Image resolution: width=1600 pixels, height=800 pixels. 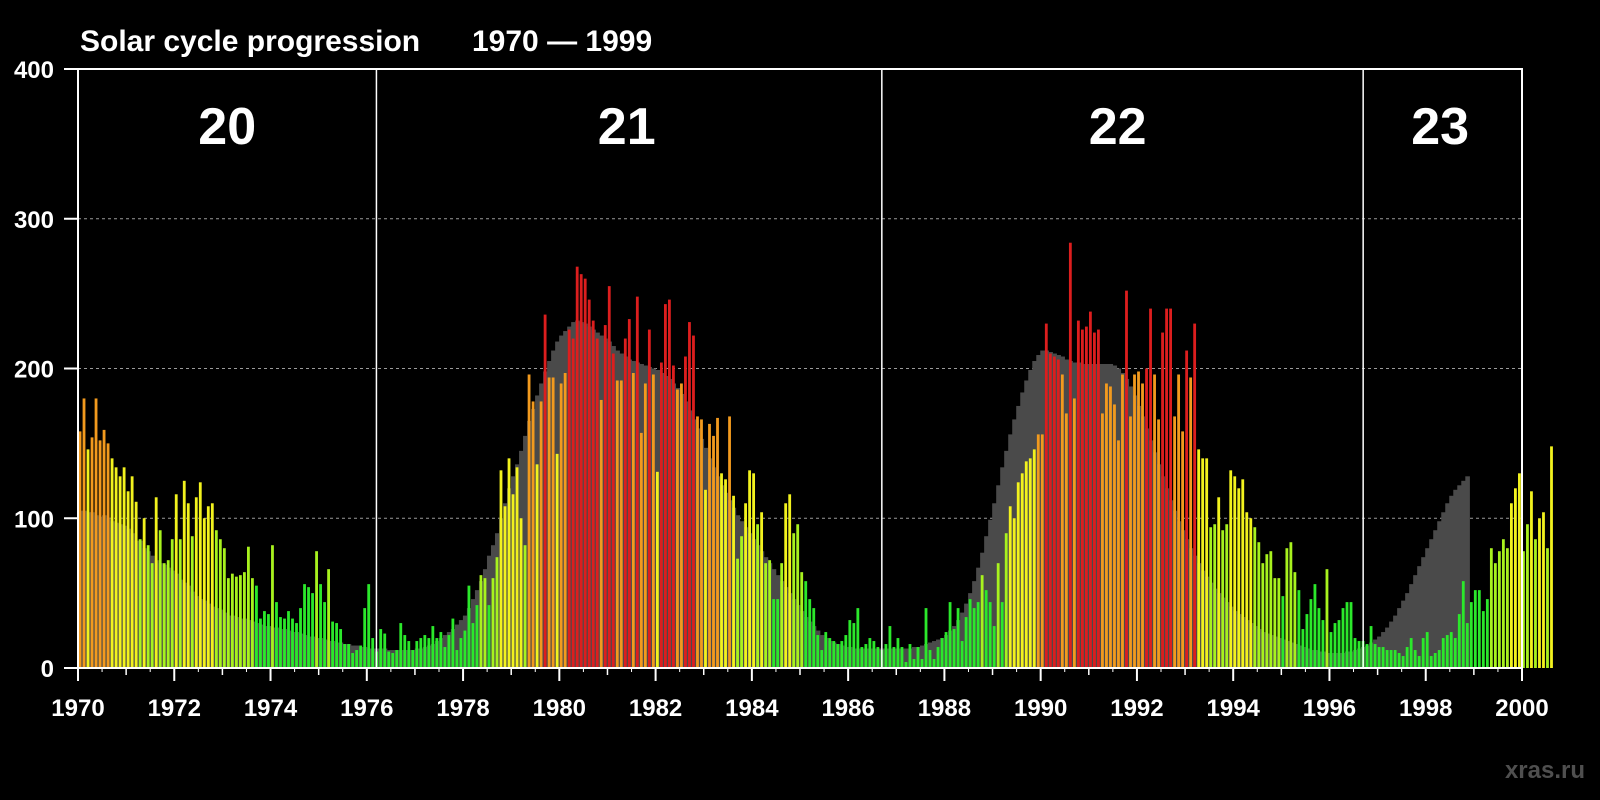 I want to click on x-tick-label-1992: 1992, so click(x=1136, y=708).